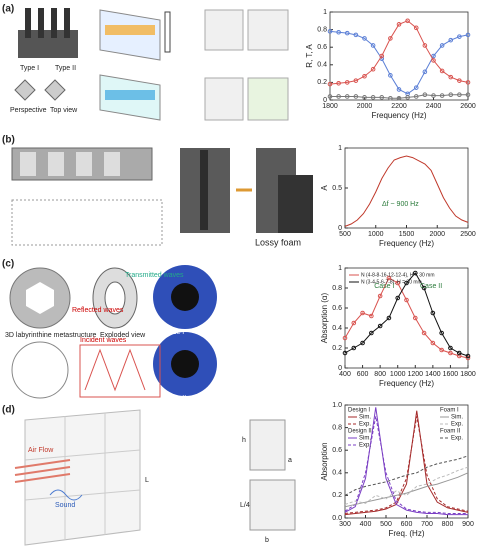 Image resolution: width=477 pixels, height=550 pixels. What do you see at coordinates (384, 286) in the screenshot?
I see `annotation: Case I` at bounding box center [384, 286].